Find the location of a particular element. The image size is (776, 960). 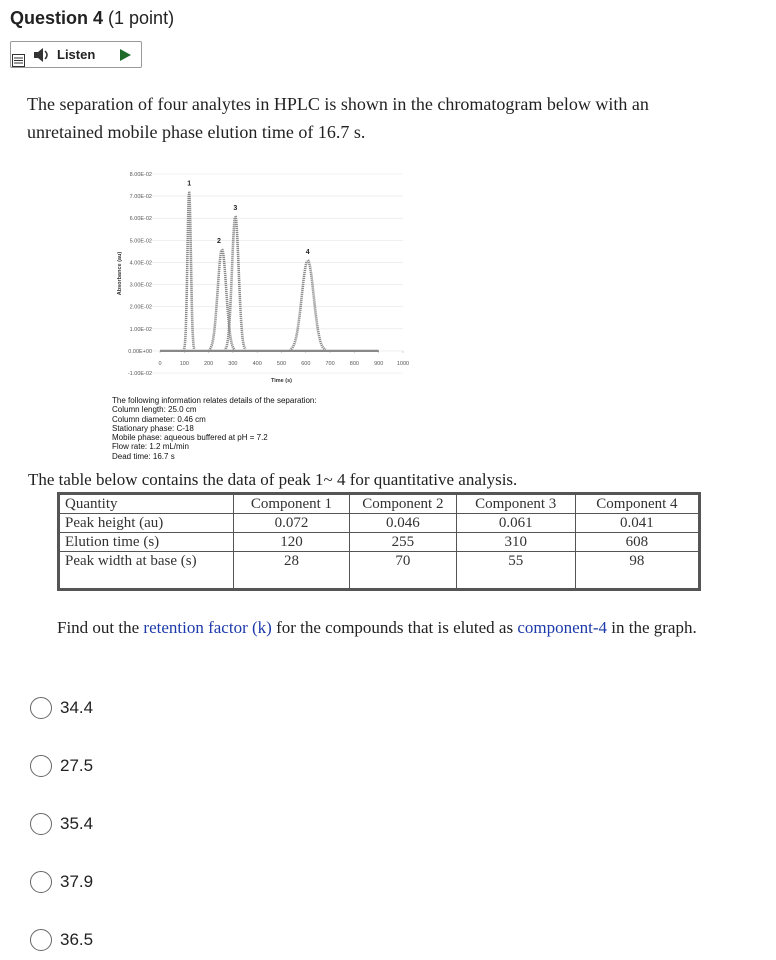

x-tick-label: 300 is located at coordinates (232, 364).